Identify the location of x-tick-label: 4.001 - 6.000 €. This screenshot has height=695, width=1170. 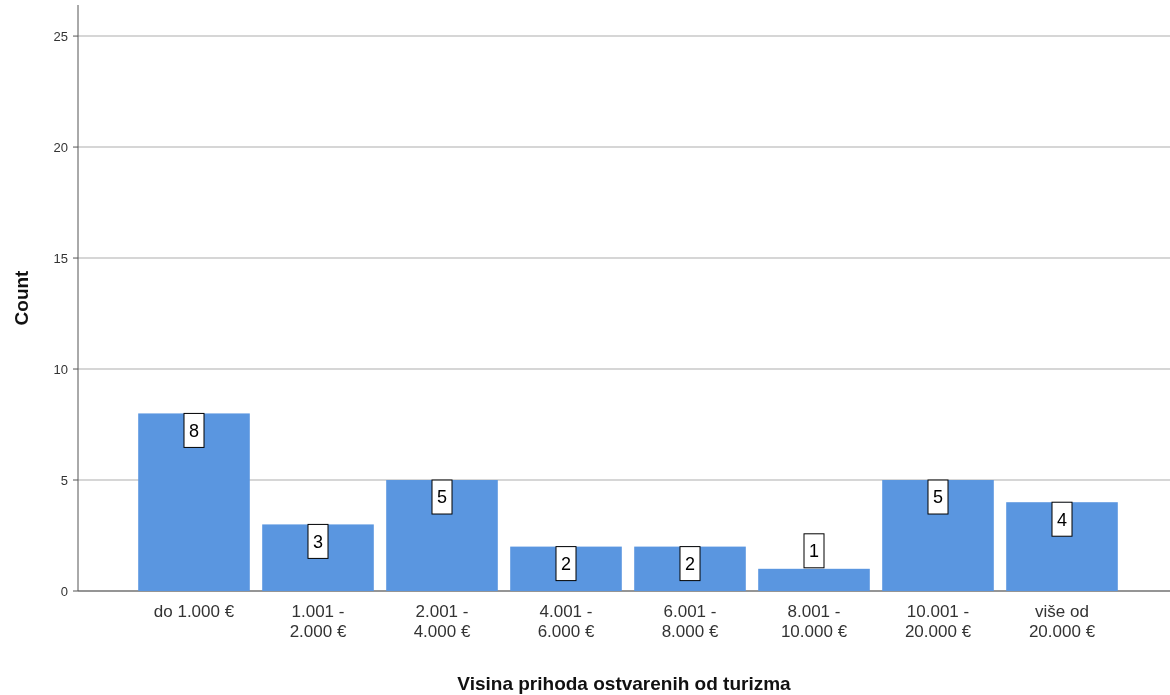
(566, 621).